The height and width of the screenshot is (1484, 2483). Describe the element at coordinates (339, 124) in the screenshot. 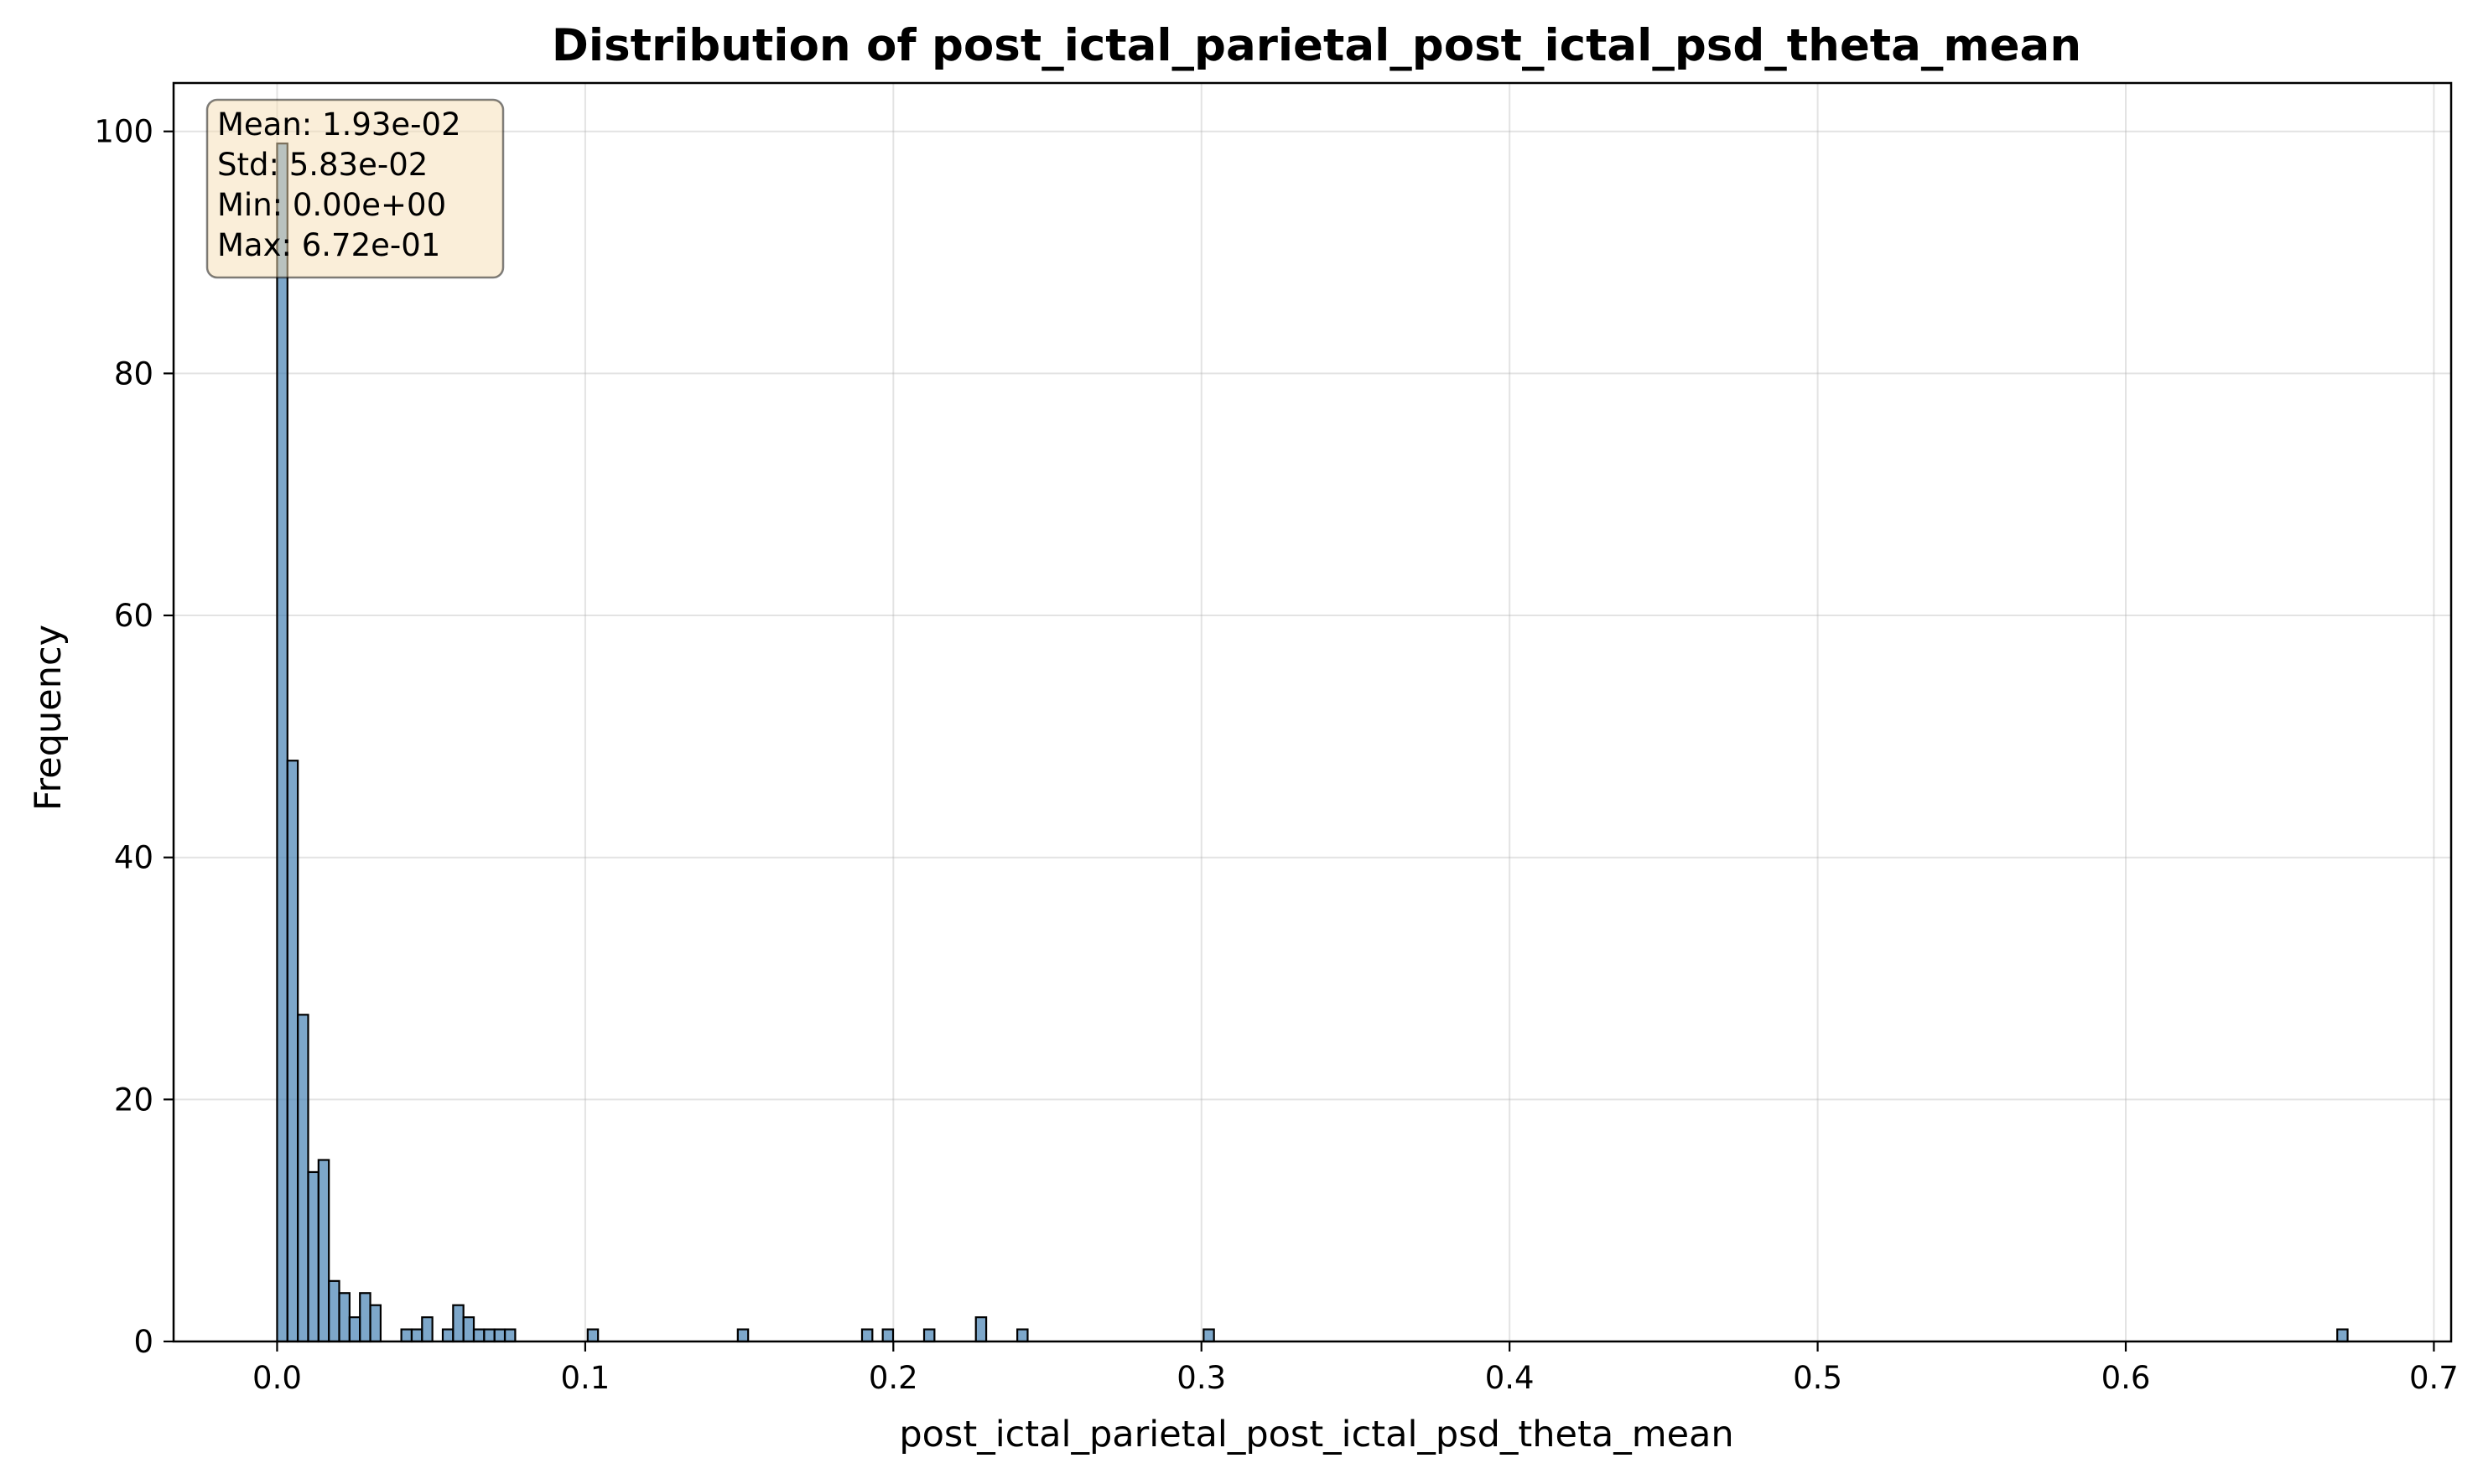

I see `stats-line: Mean: 1.93e-02` at that location.